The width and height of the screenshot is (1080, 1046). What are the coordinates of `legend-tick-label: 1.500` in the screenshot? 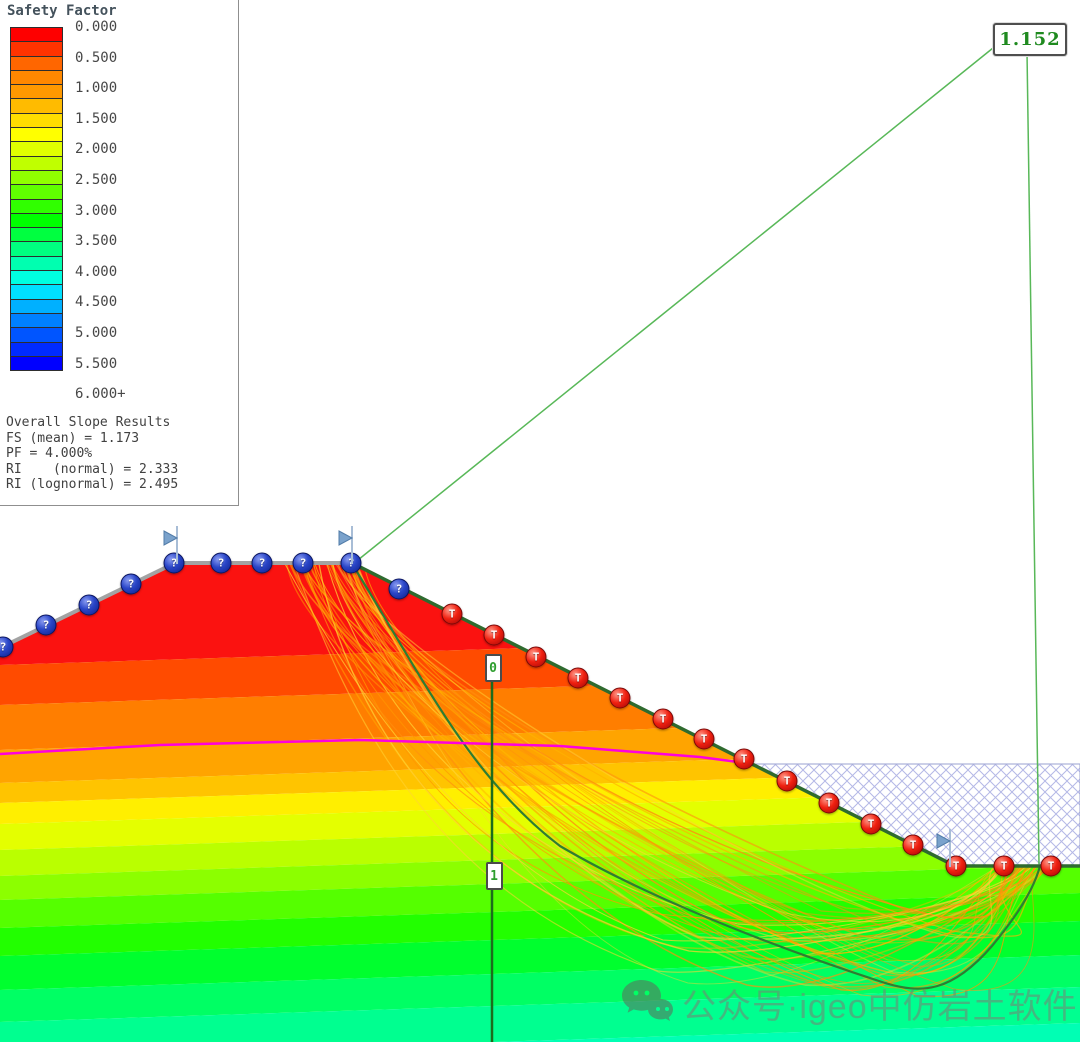 It's located at (96, 118).